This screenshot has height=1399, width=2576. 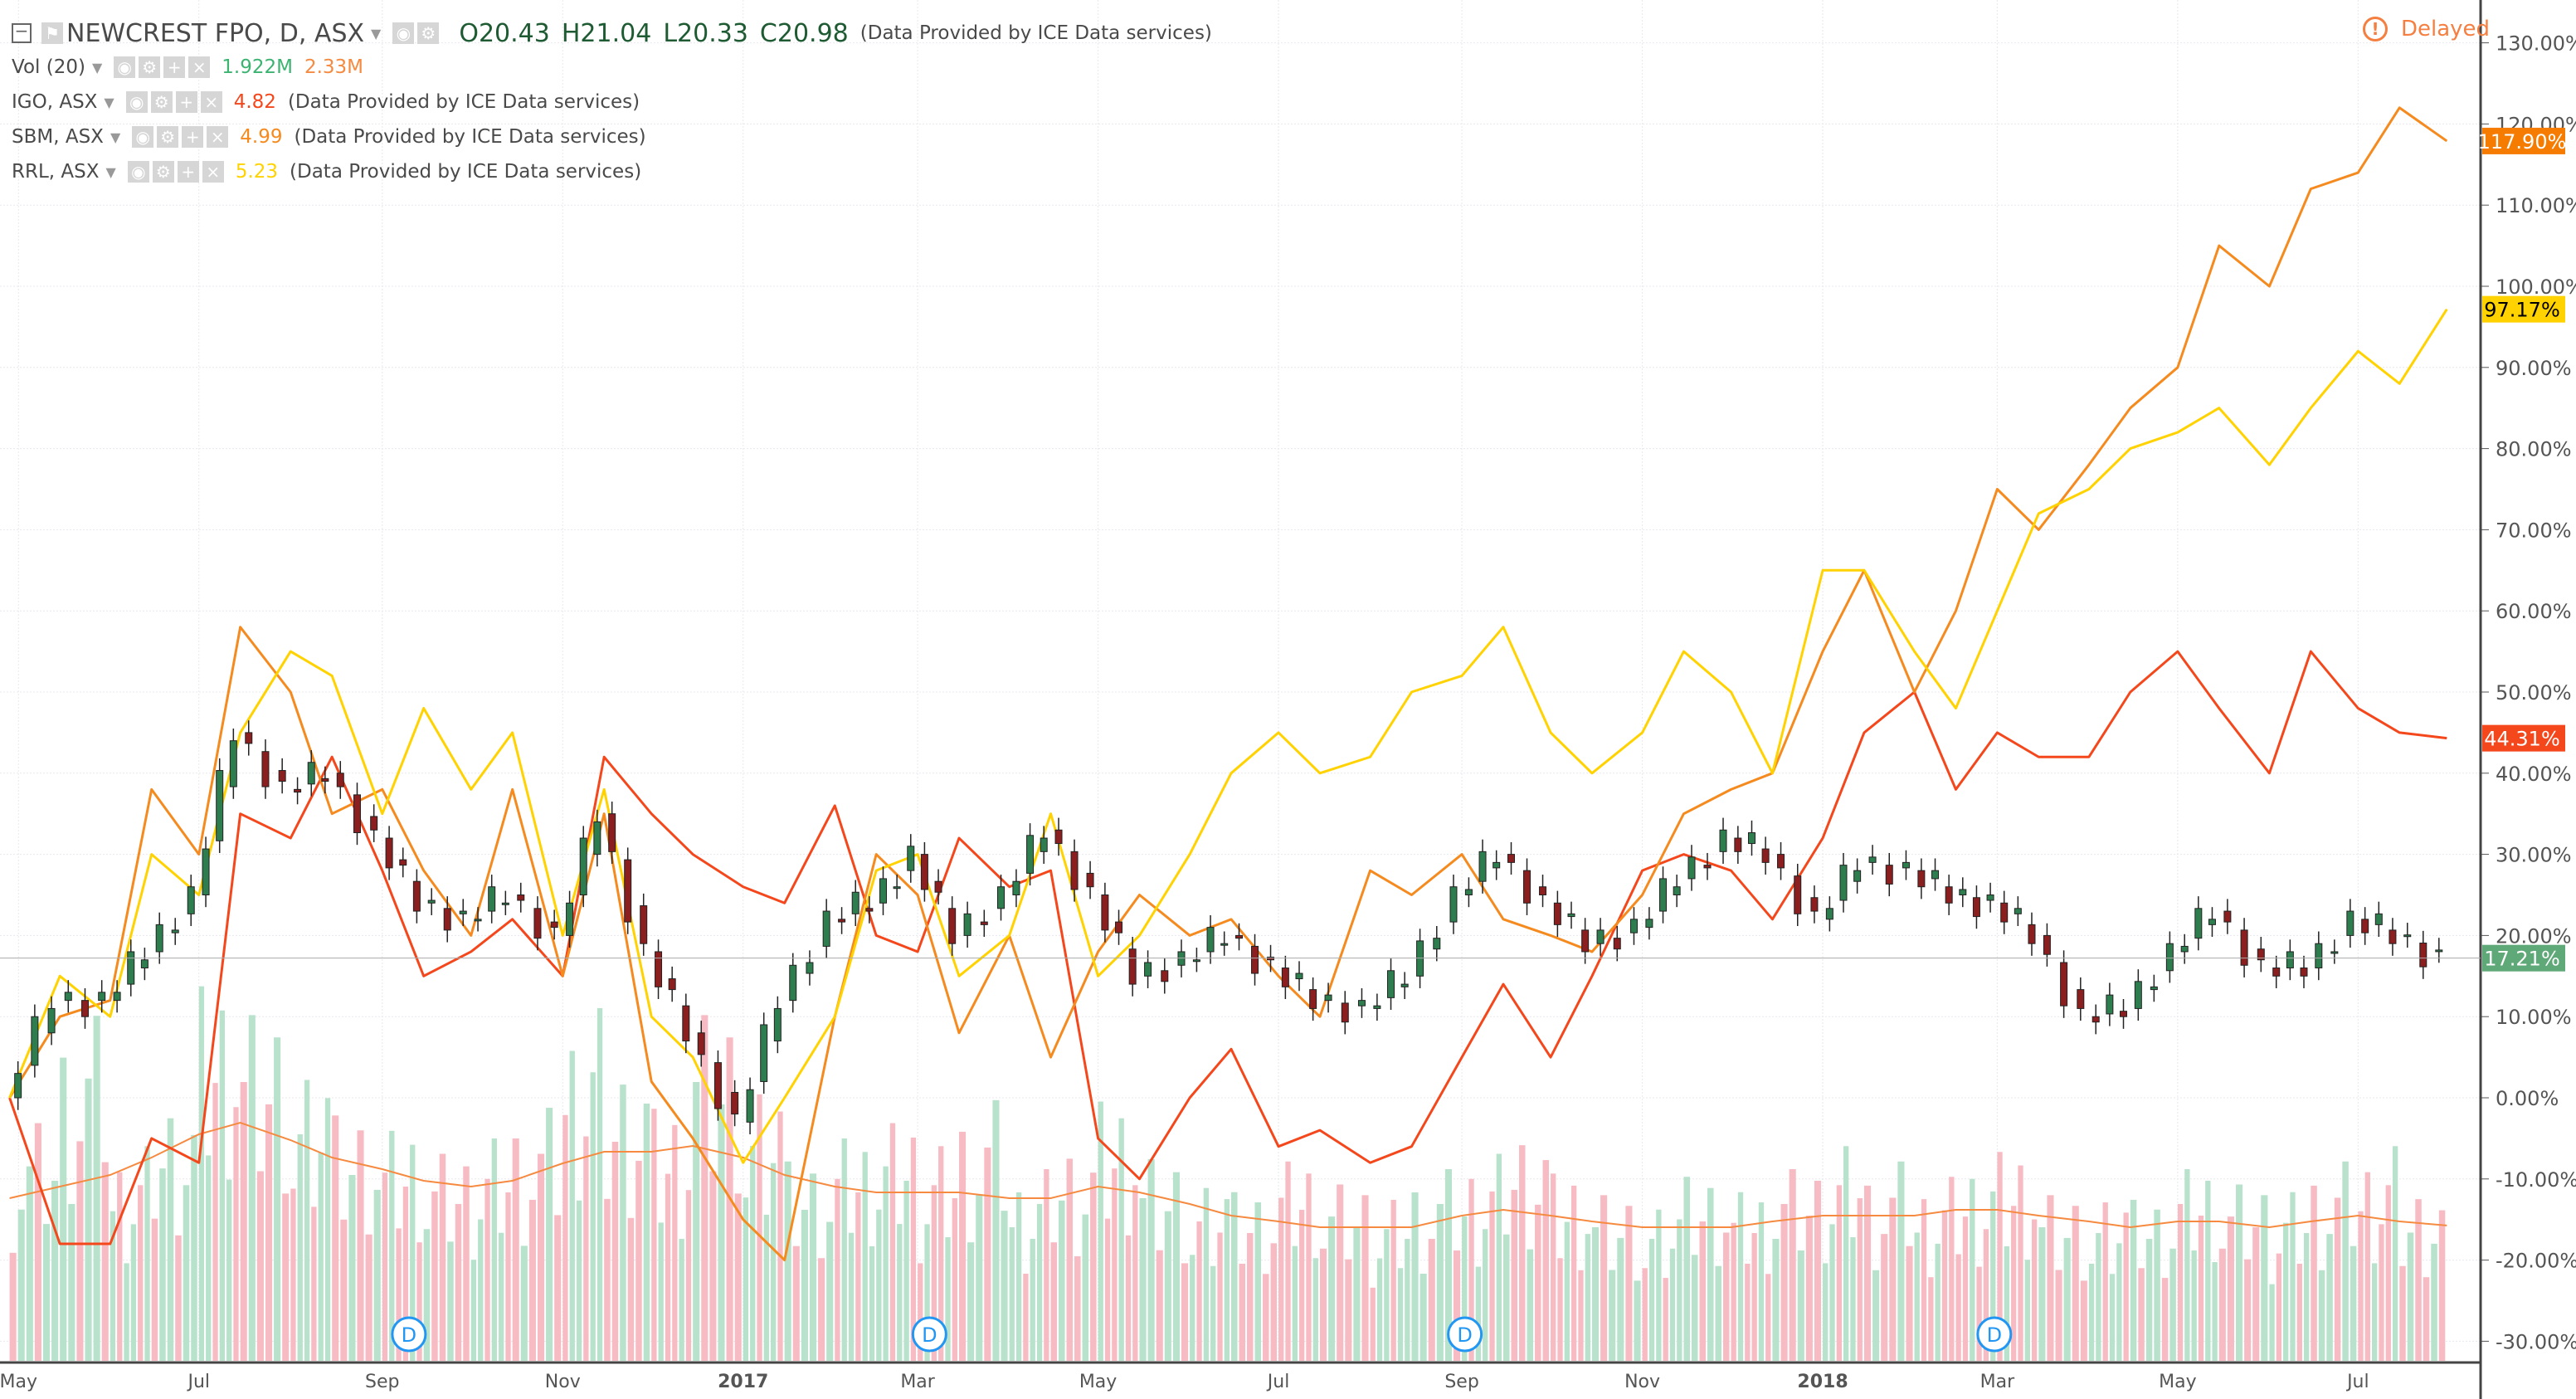 I want to click on collapse-icon: −, so click(x=22, y=32).